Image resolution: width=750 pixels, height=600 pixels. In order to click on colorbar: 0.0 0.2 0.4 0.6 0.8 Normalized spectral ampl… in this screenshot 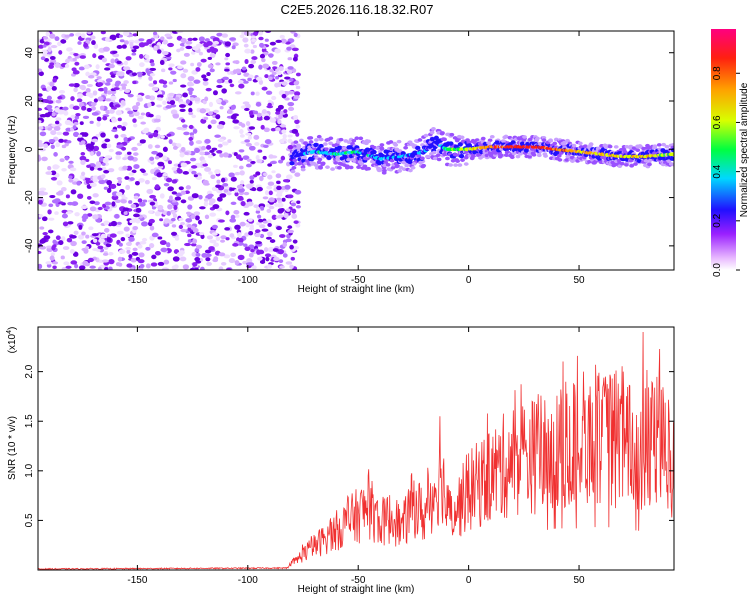, I will do `click(730, 153)`.